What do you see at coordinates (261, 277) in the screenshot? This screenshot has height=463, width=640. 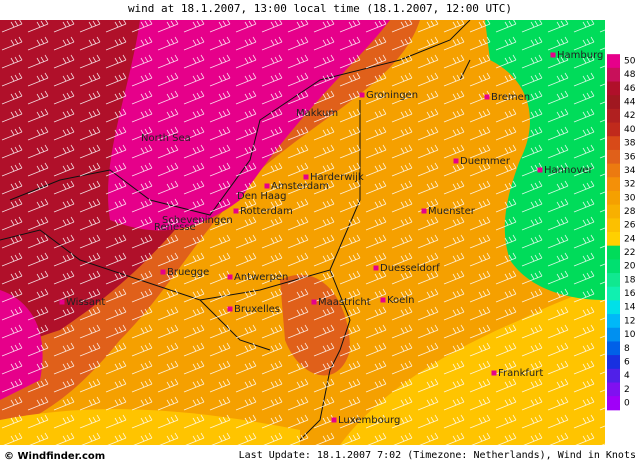 I see `city-label: Antwerpen` at bounding box center [261, 277].